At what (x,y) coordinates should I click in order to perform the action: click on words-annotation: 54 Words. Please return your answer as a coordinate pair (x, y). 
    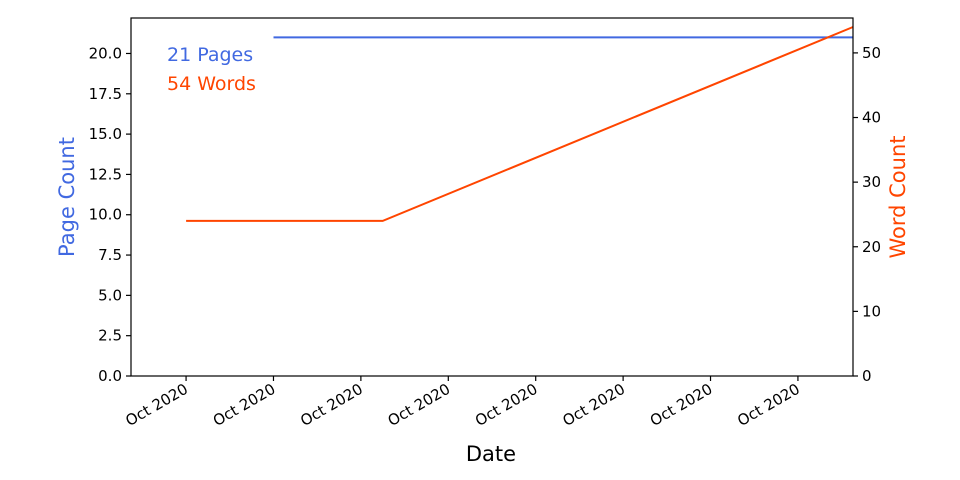
    Looking at the image, I should click on (211, 84).